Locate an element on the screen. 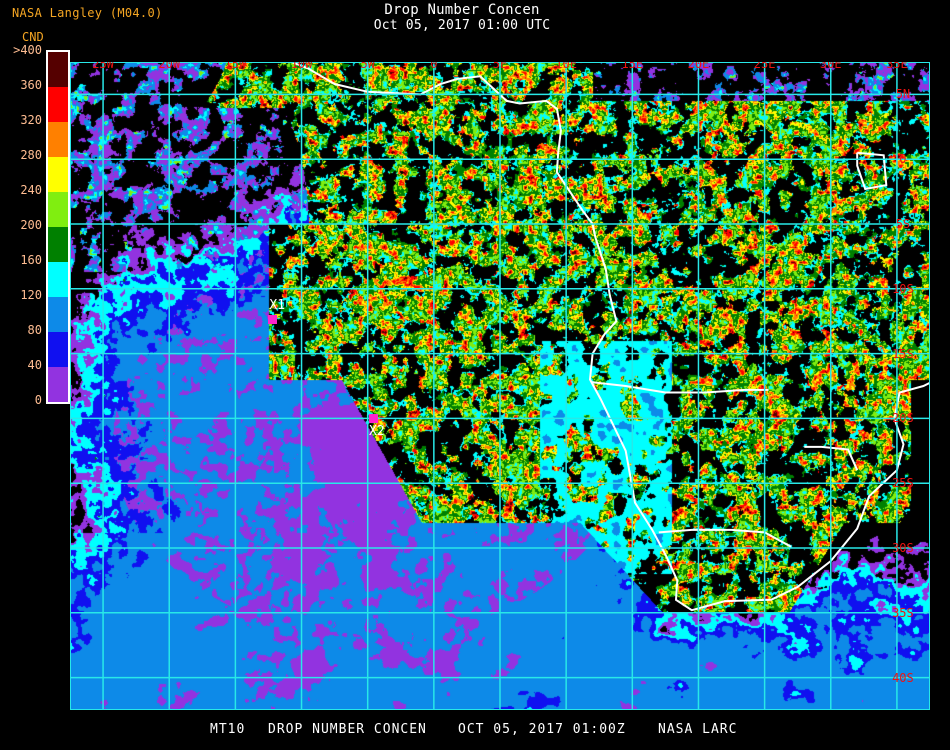 Image resolution: width=950 pixels, height=750 pixels. lon-label-5: 0 is located at coordinates (434, 66).